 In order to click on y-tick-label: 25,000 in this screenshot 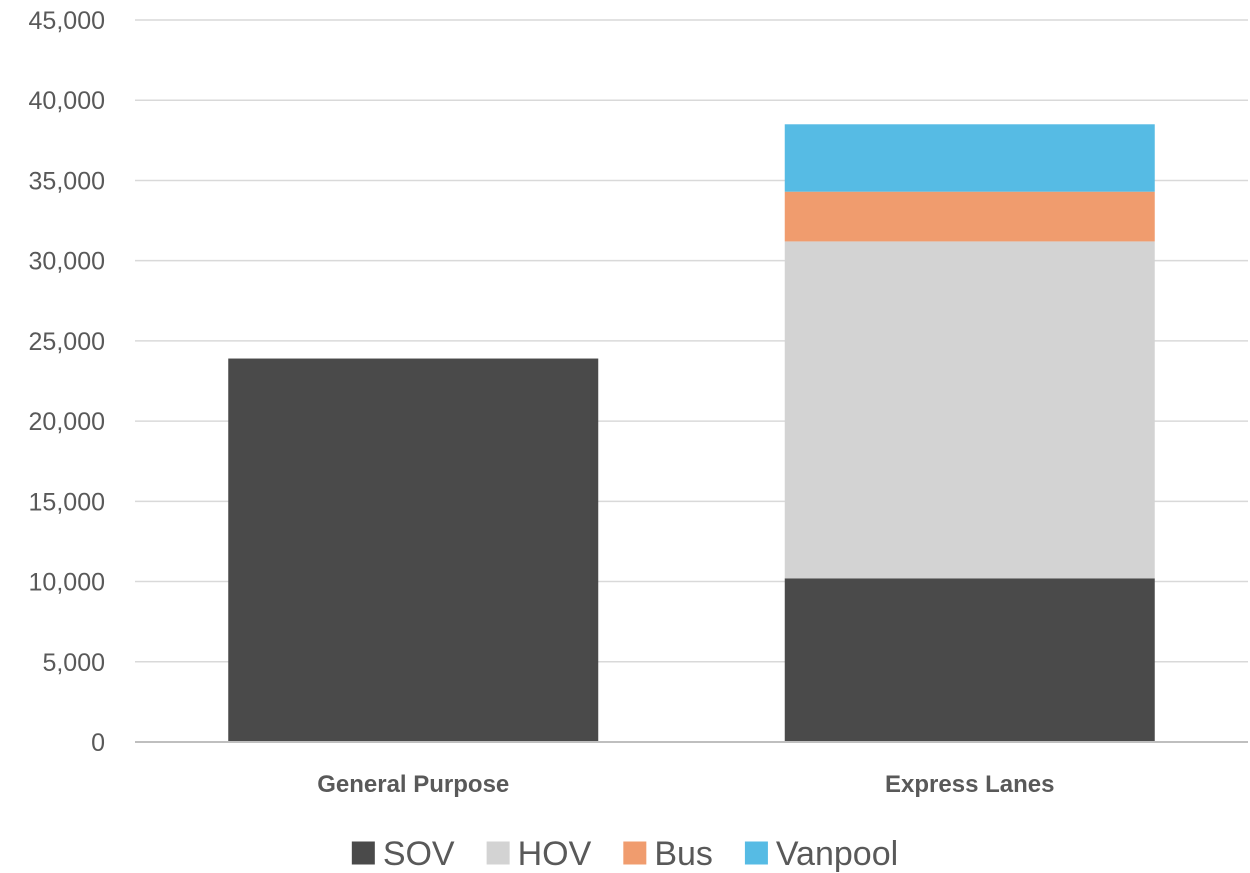, I will do `click(67, 342)`.